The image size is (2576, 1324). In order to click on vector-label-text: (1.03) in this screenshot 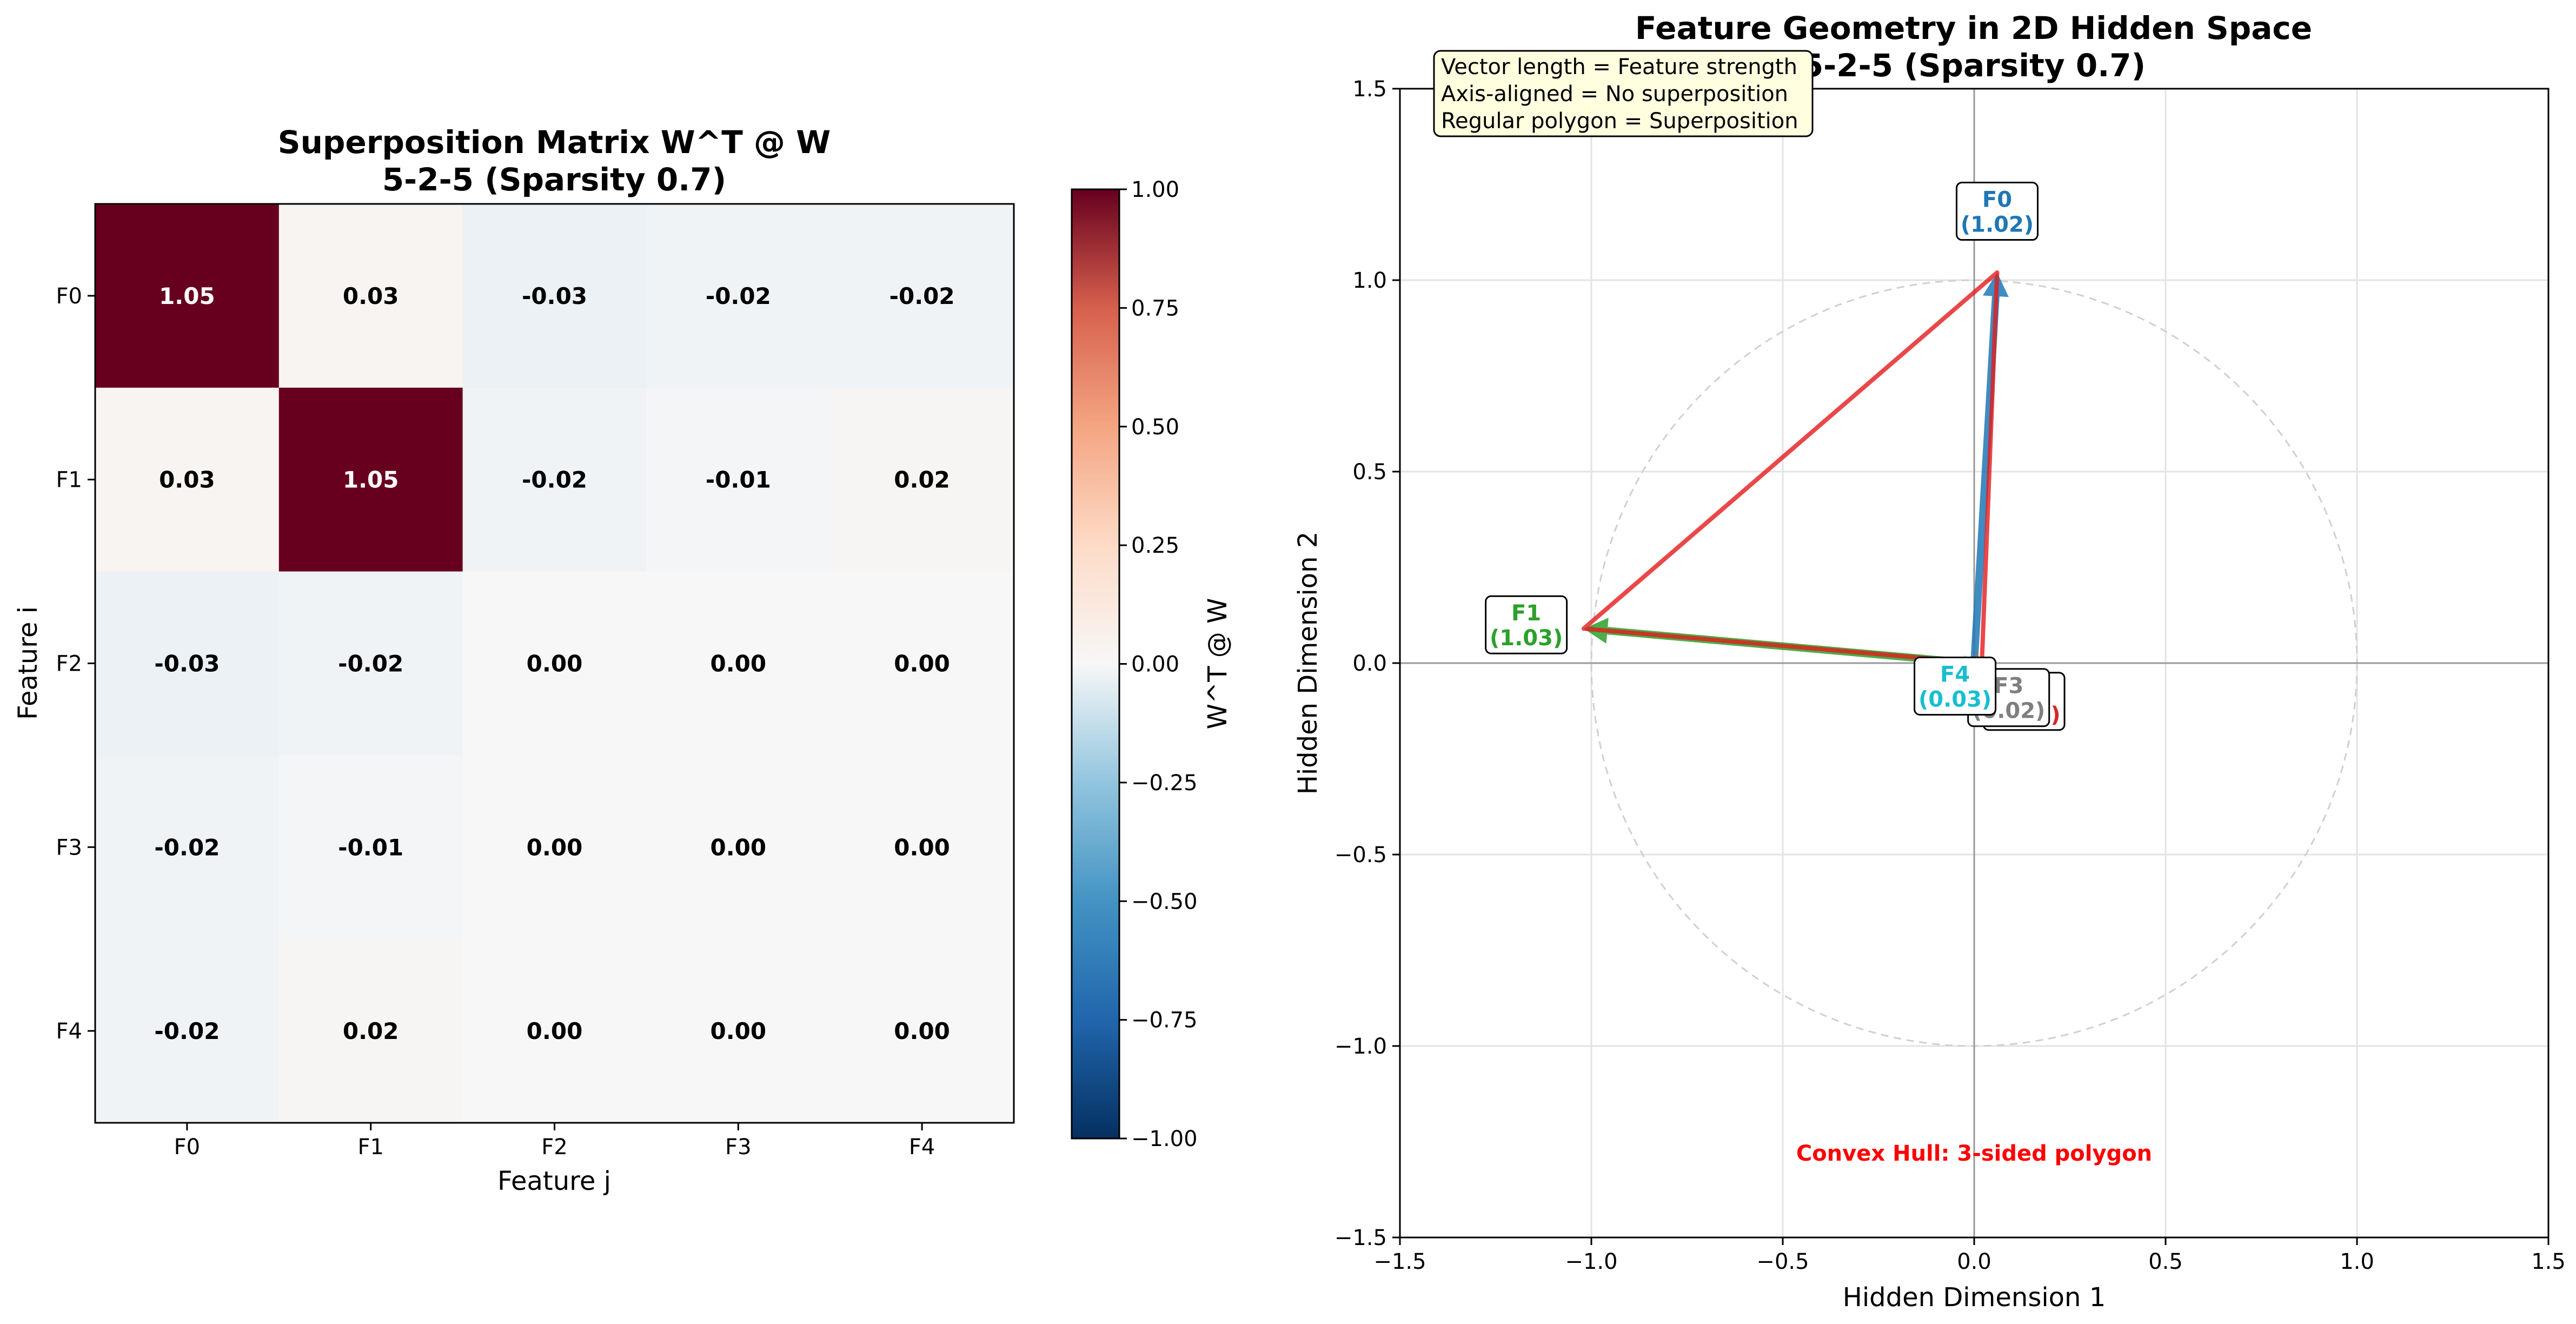, I will do `click(1527, 638)`.